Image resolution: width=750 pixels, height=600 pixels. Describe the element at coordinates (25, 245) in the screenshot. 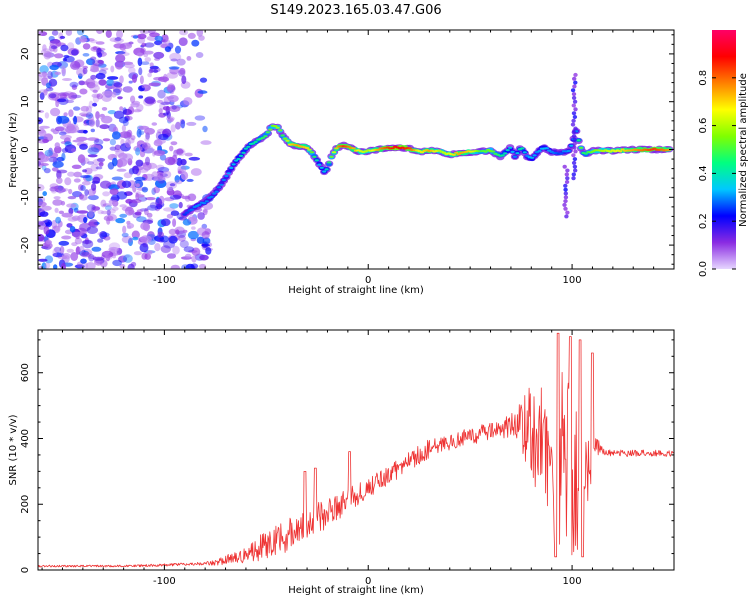

I see `spectrogram-y-tick-label: -20` at that location.